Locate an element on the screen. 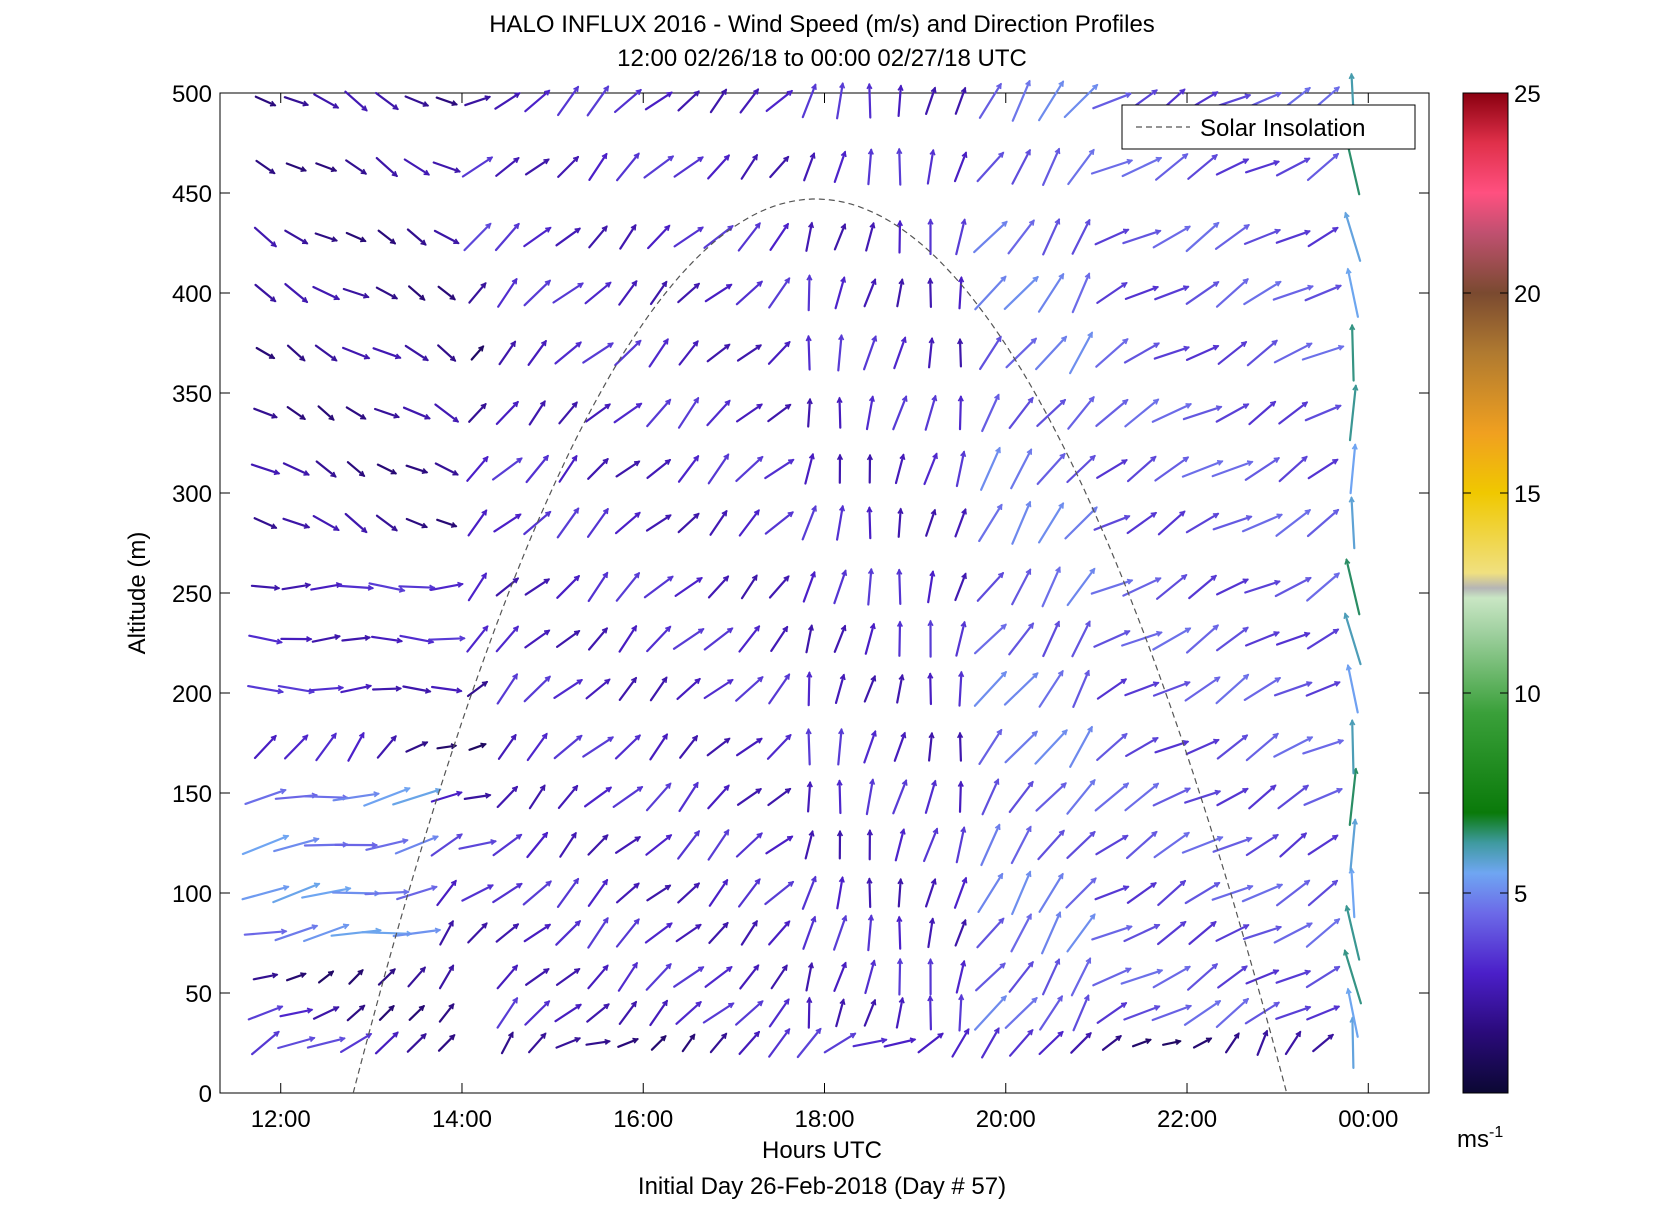  x-tick-label: 00:00 is located at coordinates (1368, 1119).